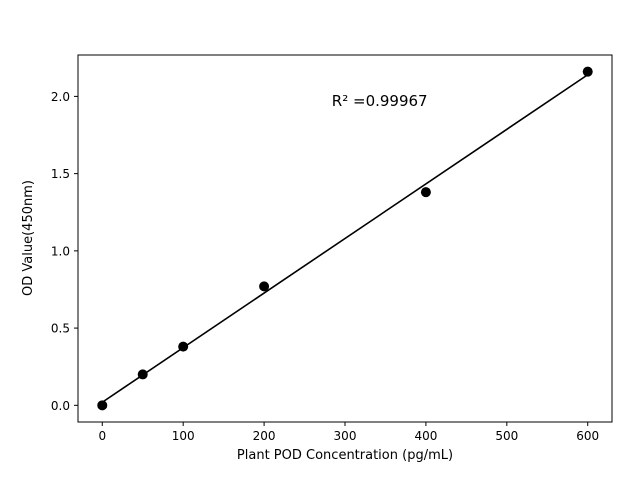 The width and height of the screenshot is (640, 480). What do you see at coordinates (60, 406) in the screenshot?
I see `y-tick-label: 0.0` at bounding box center [60, 406].